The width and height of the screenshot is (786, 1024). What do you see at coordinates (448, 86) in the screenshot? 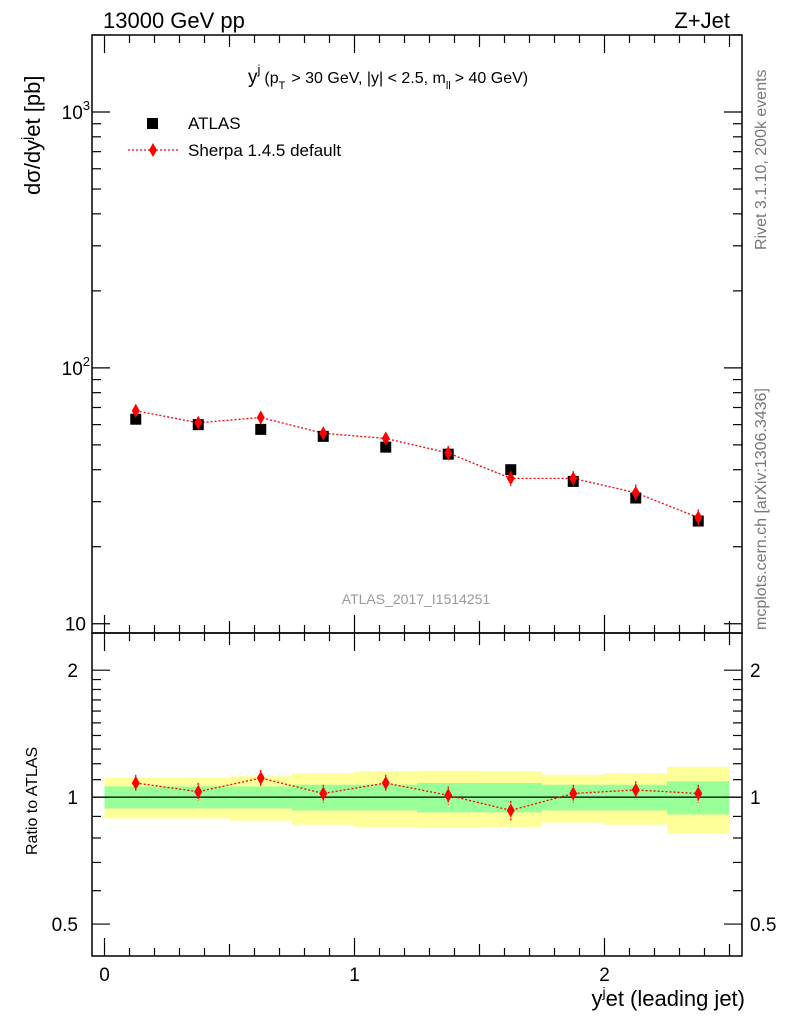
I see `title-detail-sub-2: ll` at bounding box center [448, 86].